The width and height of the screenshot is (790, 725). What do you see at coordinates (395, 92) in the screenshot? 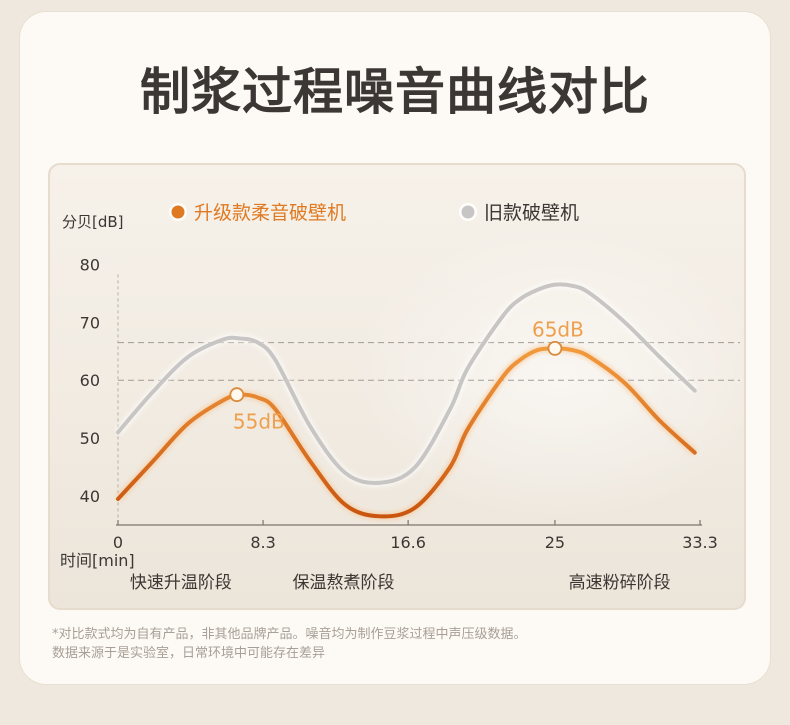
I see `page-title: 制浆过程噪音曲线对比` at bounding box center [395, 92].